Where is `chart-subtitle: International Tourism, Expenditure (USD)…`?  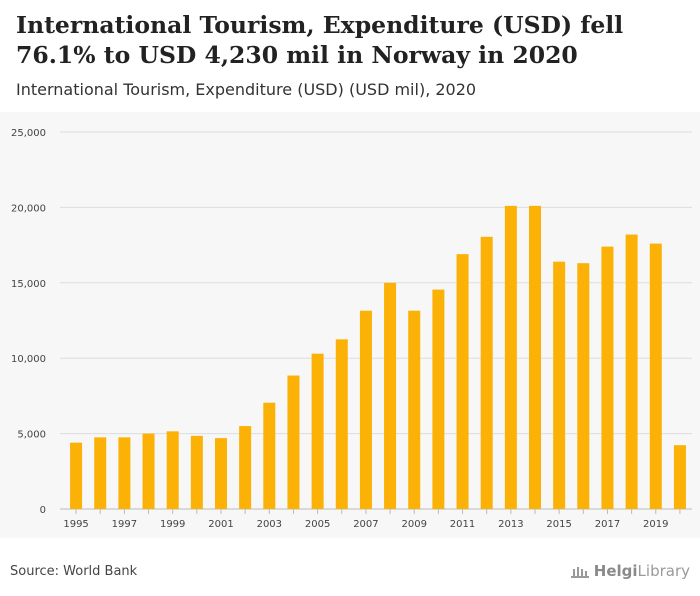
chart-subtitle: International Tourism, Expenditure (USD)… is located at coordinates (246, 89).